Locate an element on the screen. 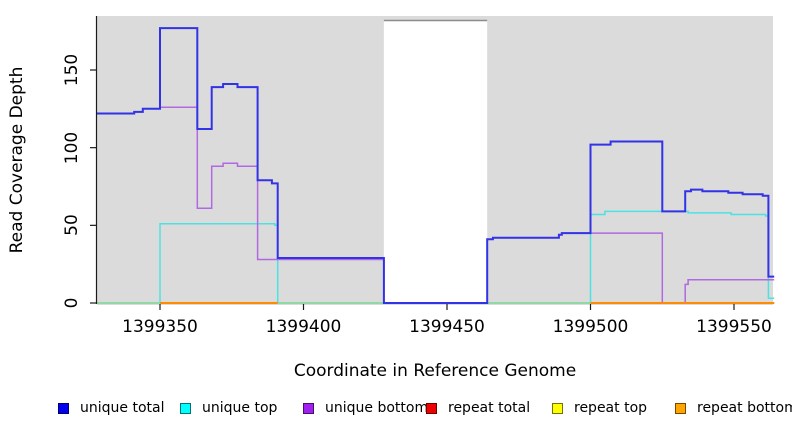 The image size is (792, 432). y-tick-label: 0 is located at coordinates (72, 303).